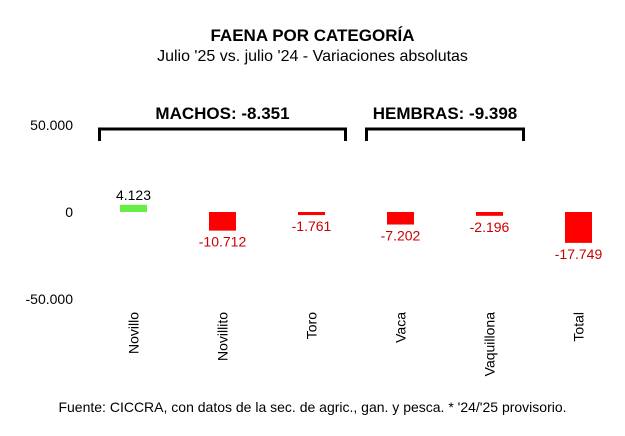 The image size is (625, 436). I want to click on data-label: -17.749, so click(579, 254).